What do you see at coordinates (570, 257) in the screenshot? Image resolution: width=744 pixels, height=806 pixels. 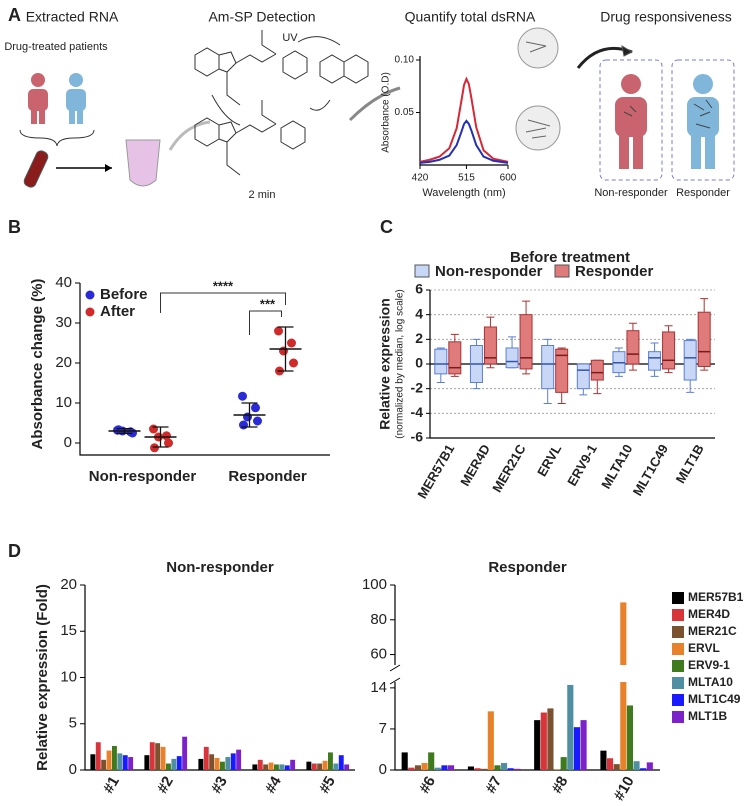 I see `chart-title: Before treatment` at bounding box center [570, 257].